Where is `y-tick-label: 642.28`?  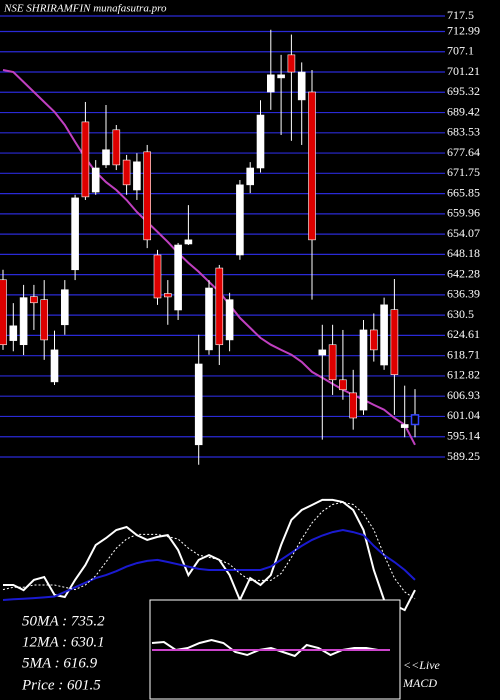
y-tick-label: 642.28 is located at coordinates (463, 273).